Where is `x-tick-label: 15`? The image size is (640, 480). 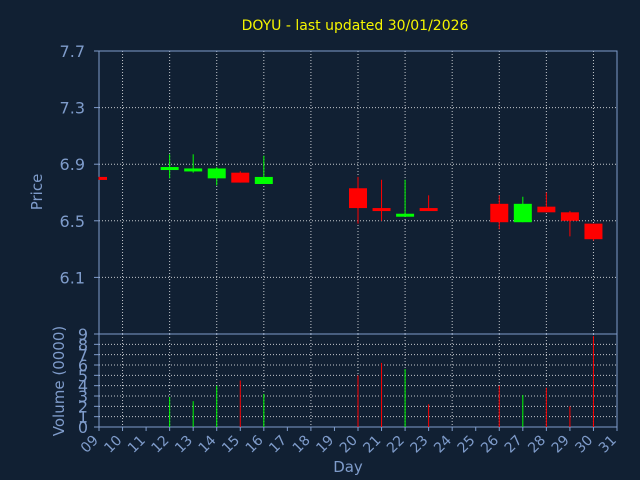 x-tick-label: 15 is located at coordinates (231, 445).